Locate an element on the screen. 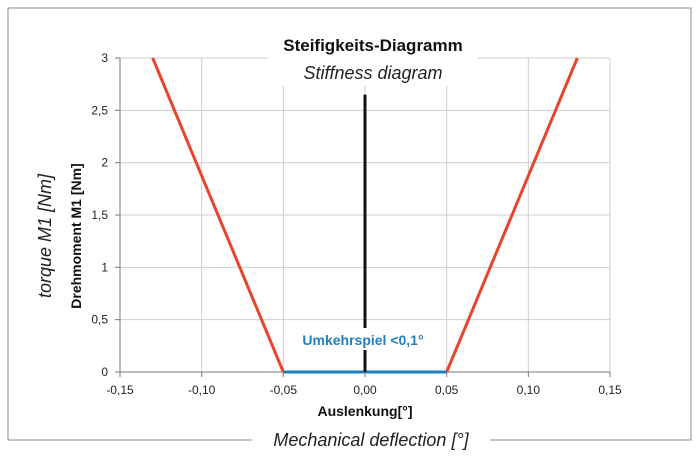  caption-gap is located at coordinates (371, 440).